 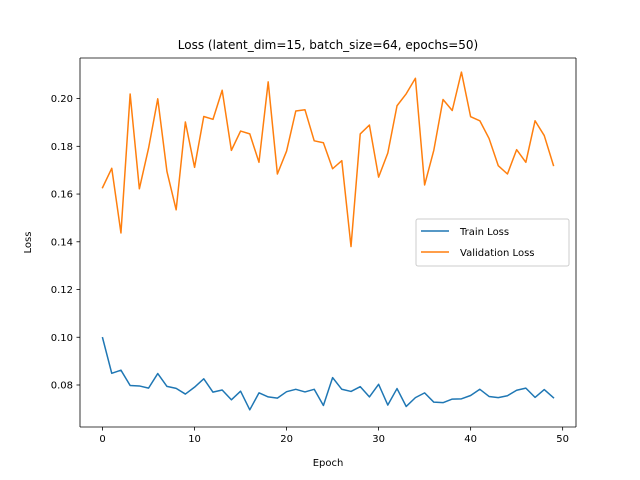 I want to click on y-tick-label: 0.08, so click(x=62, y=385).